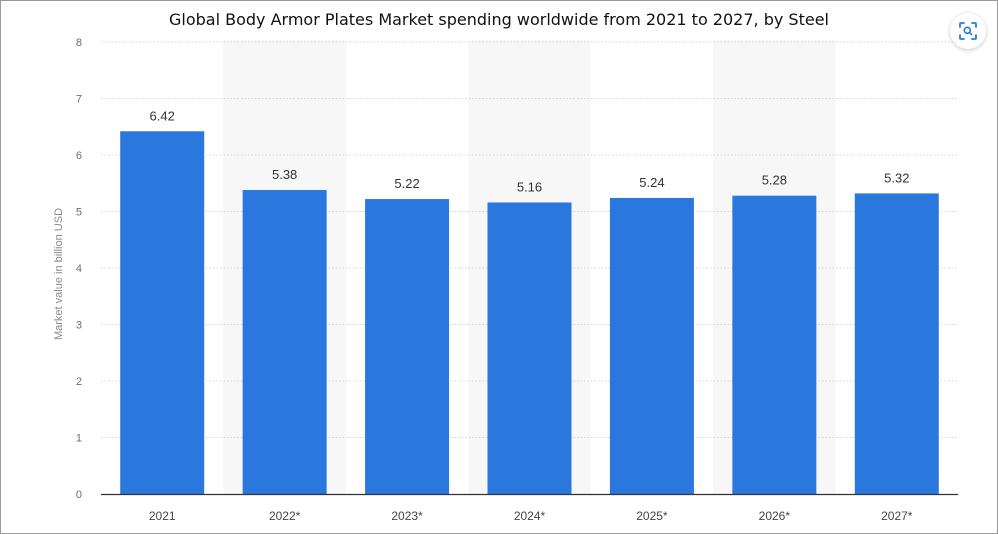 Image resolution: width=998 pixels, height=534 pixels. Describe the element at coordinates (284, 174) in the screenshot. I see `value-label: 5.38` at that location.